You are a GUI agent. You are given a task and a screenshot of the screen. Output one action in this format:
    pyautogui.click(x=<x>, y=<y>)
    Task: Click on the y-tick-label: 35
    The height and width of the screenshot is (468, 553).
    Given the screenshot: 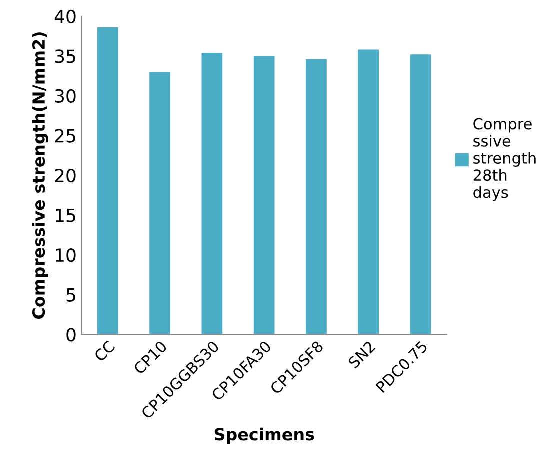 What is the action you would take?
    pyautogui.click(x=65, y=57)
    